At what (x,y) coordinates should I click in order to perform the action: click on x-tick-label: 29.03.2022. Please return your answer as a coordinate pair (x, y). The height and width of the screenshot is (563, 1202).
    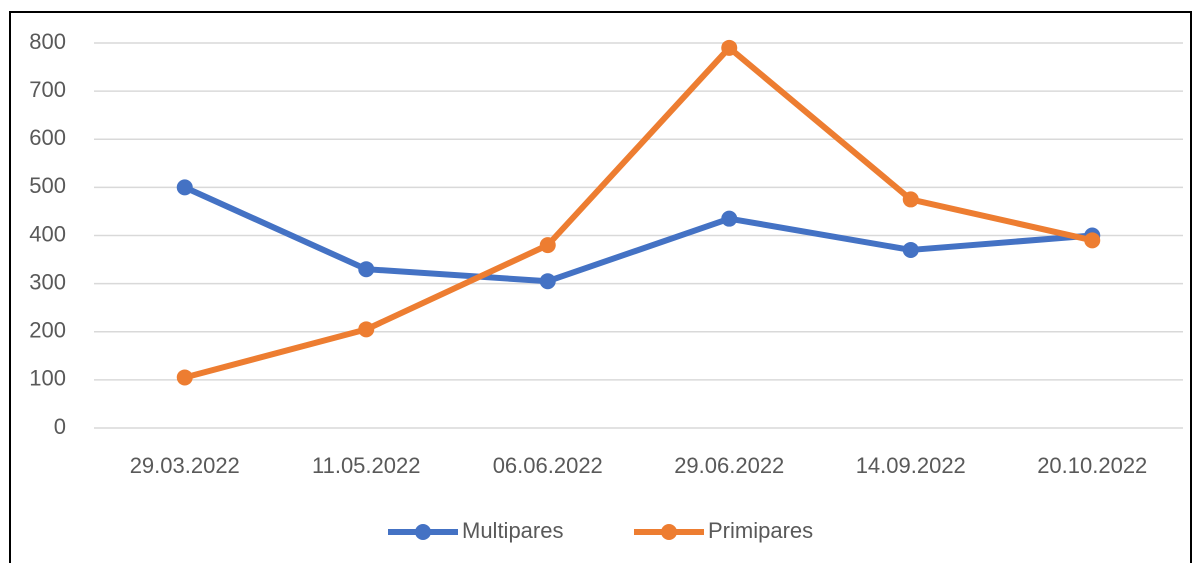
    Looking at the image, I should click on (185, 465).